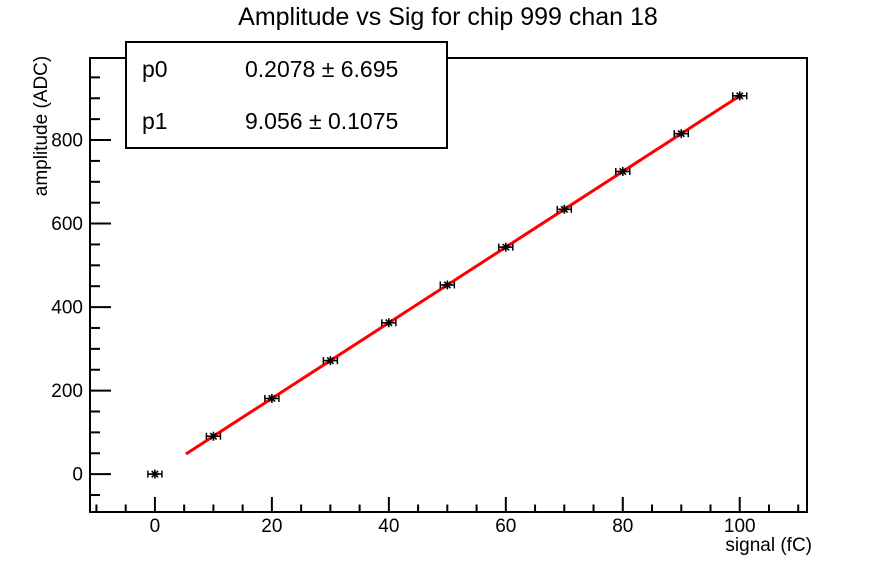  I want to click on fit-stats-box: p0 0.2078 ± 6.695 p1 9.056 ± 0.1075, so click(286, 95).